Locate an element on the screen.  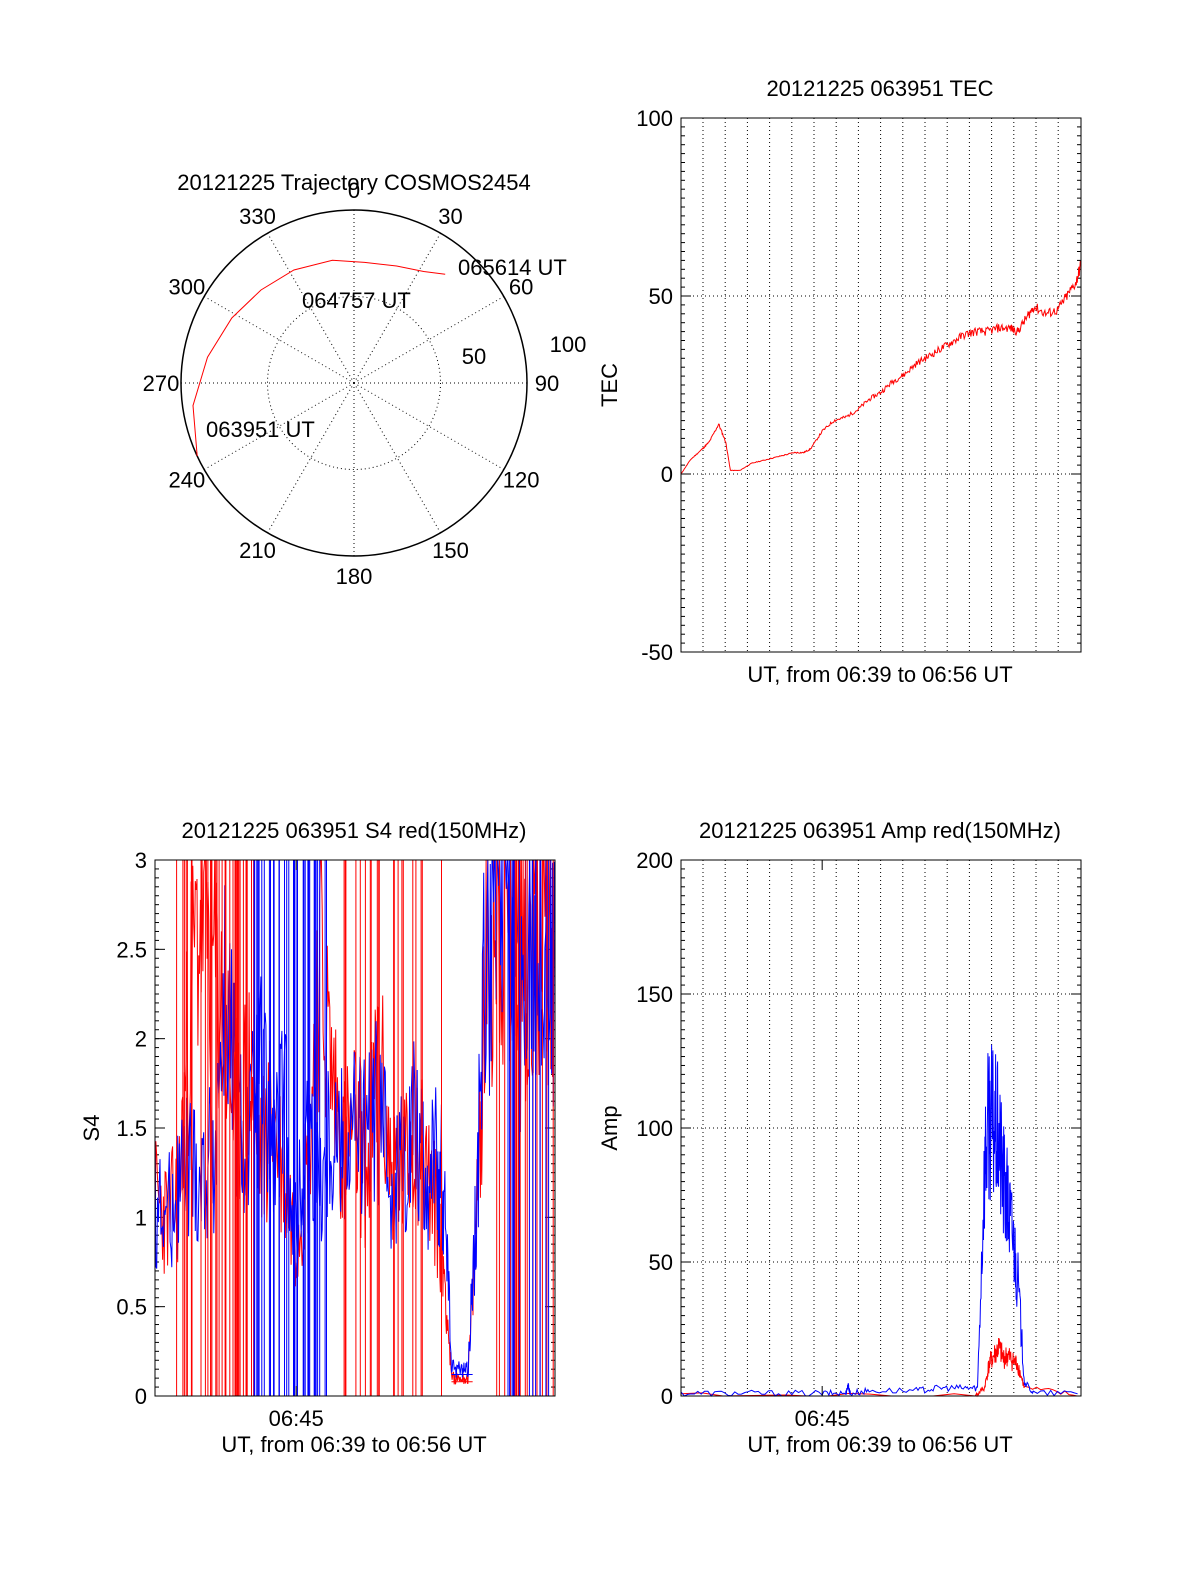
amp-y-label: Amp is located at coordinates (609, 1127).